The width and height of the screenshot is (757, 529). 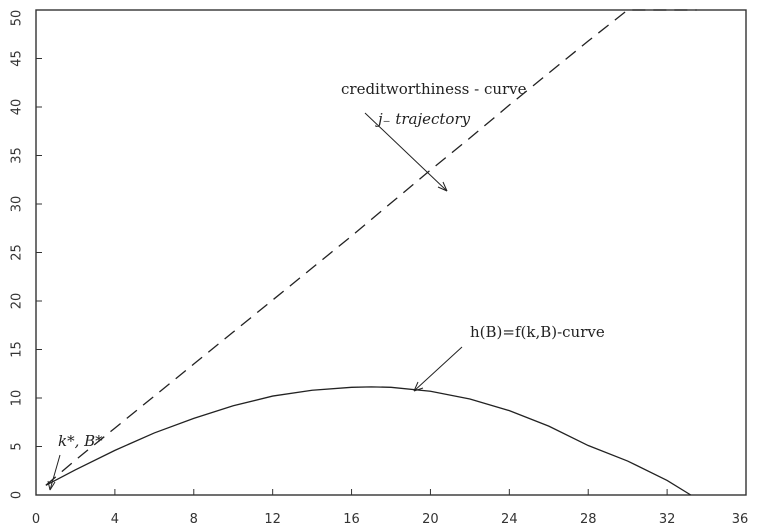 What do you see at coordinates (115, 519) in the screenshot?
I see `x-tick-label-1: 4` at bounding box center [115, 519].